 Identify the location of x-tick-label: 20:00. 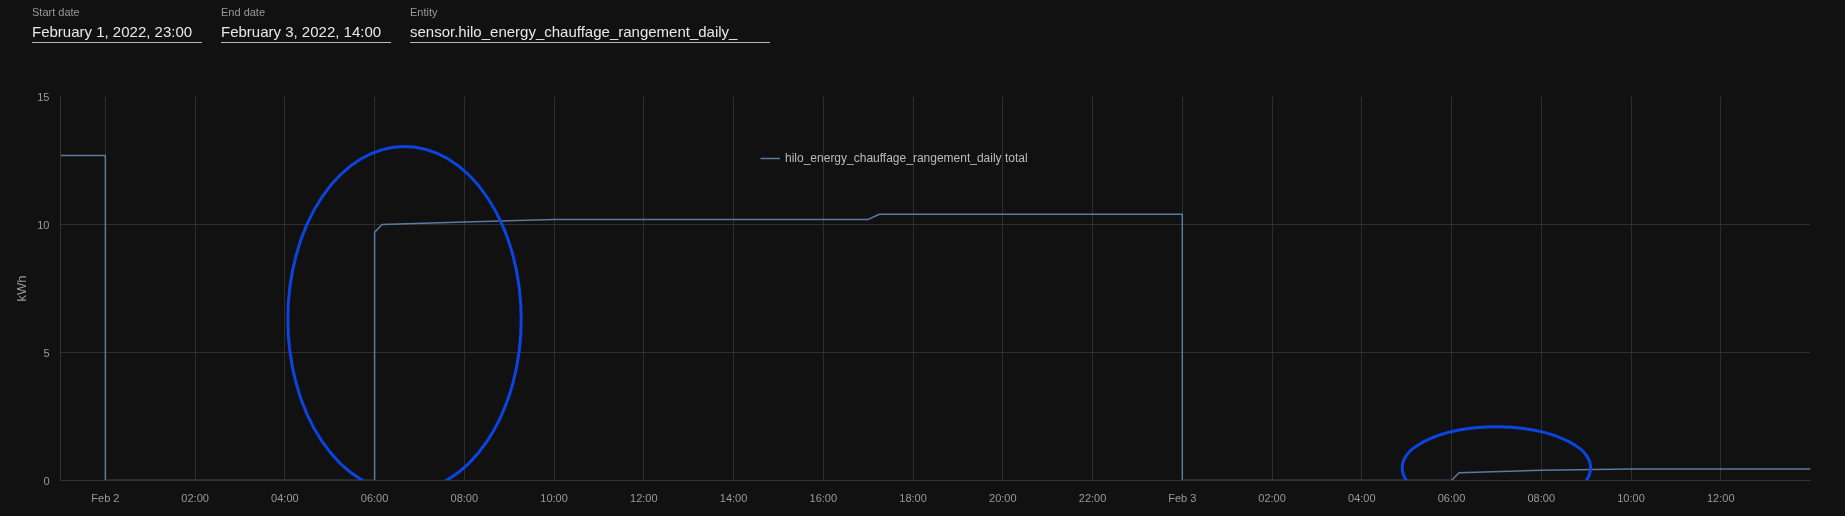
(1003, 497).